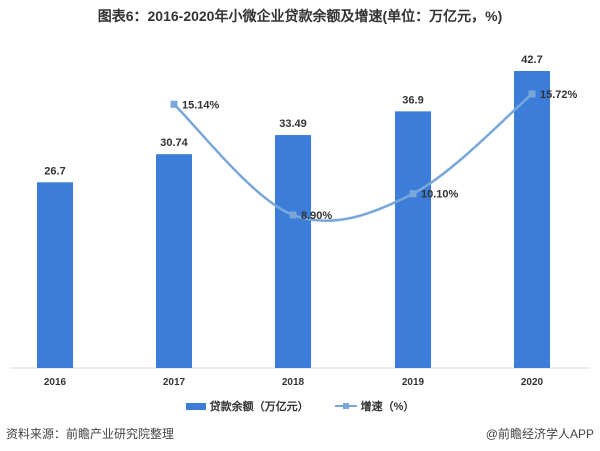 This screenshot has height=451, width=600. I want to click on bar-value-label: 30.74, so click(174, 143).